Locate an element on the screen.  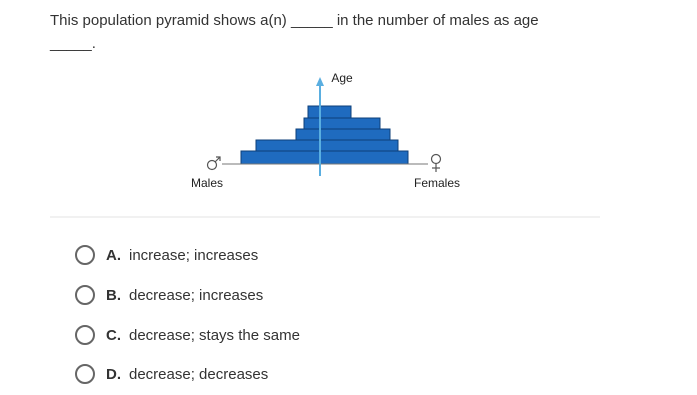
female-symbol is located at coordinates (436, 162).